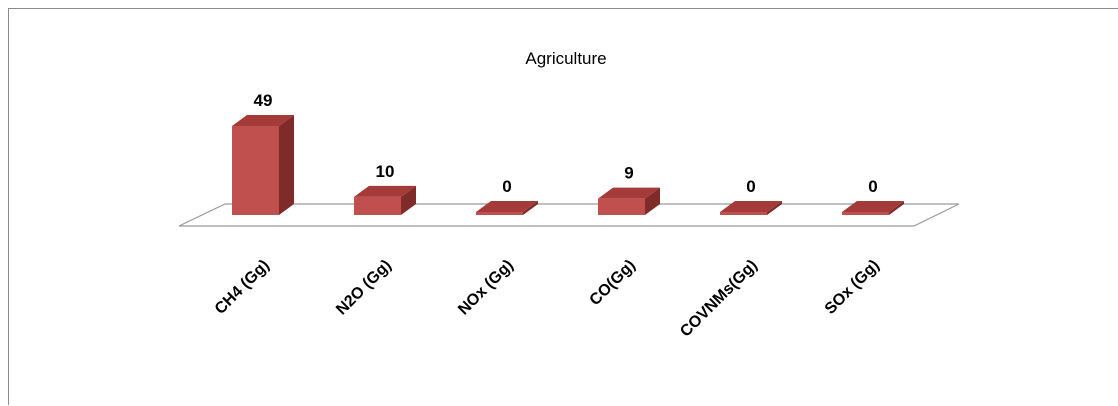 The height and width of the screenshot is (406, 1118). Describe the element at coordinates (613, 283) in the screenshot. I see `category-label: CO(Gg)` at that location.